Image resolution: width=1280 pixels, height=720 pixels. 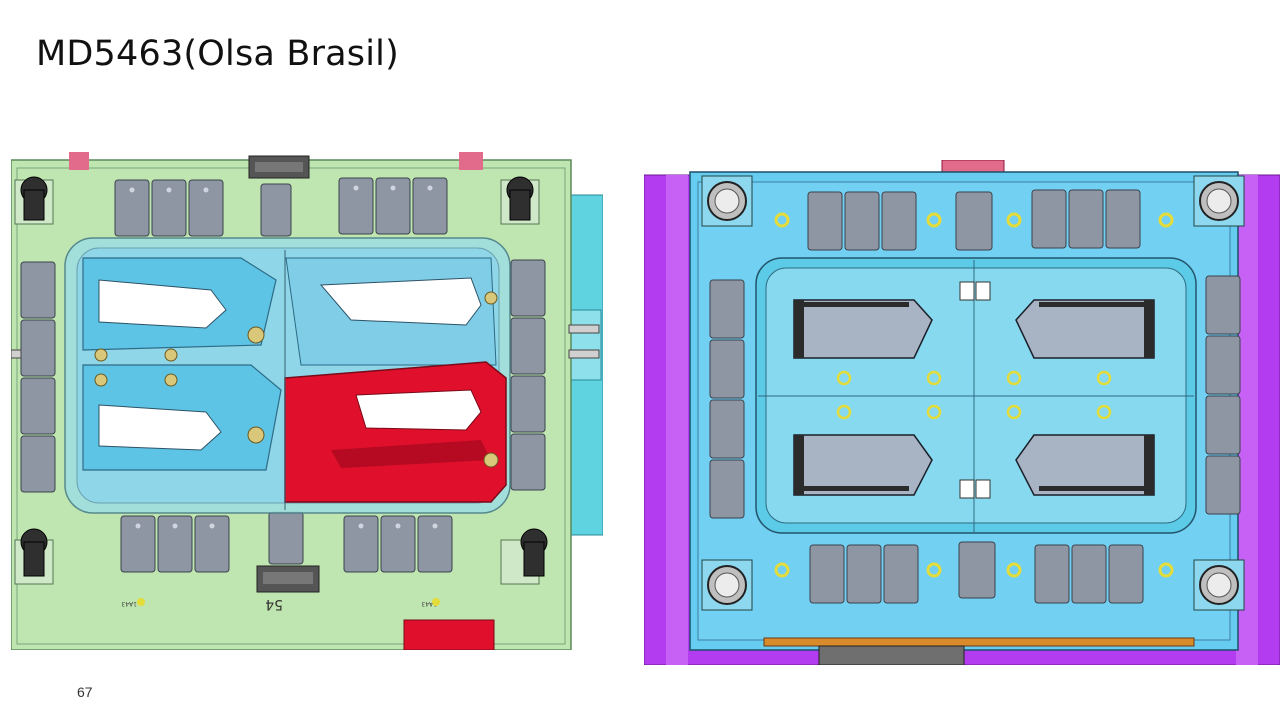 I want to click on page-number: 67, so click(x=85, y=692).